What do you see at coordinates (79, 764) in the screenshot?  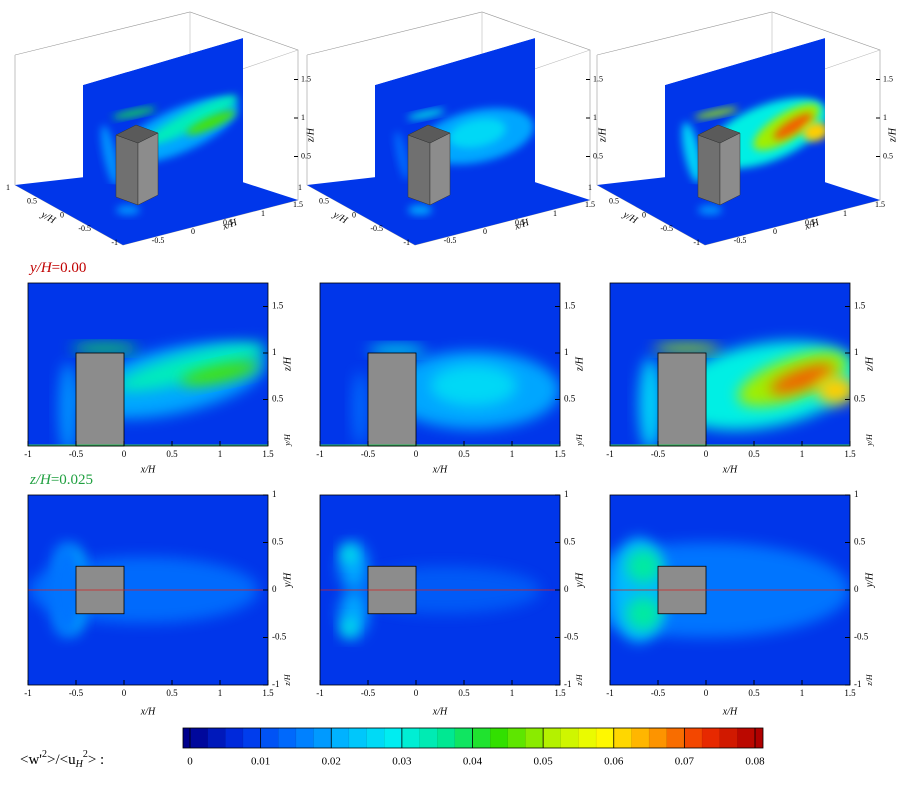 I see `label-part: H` at bounding box center [79, 764].